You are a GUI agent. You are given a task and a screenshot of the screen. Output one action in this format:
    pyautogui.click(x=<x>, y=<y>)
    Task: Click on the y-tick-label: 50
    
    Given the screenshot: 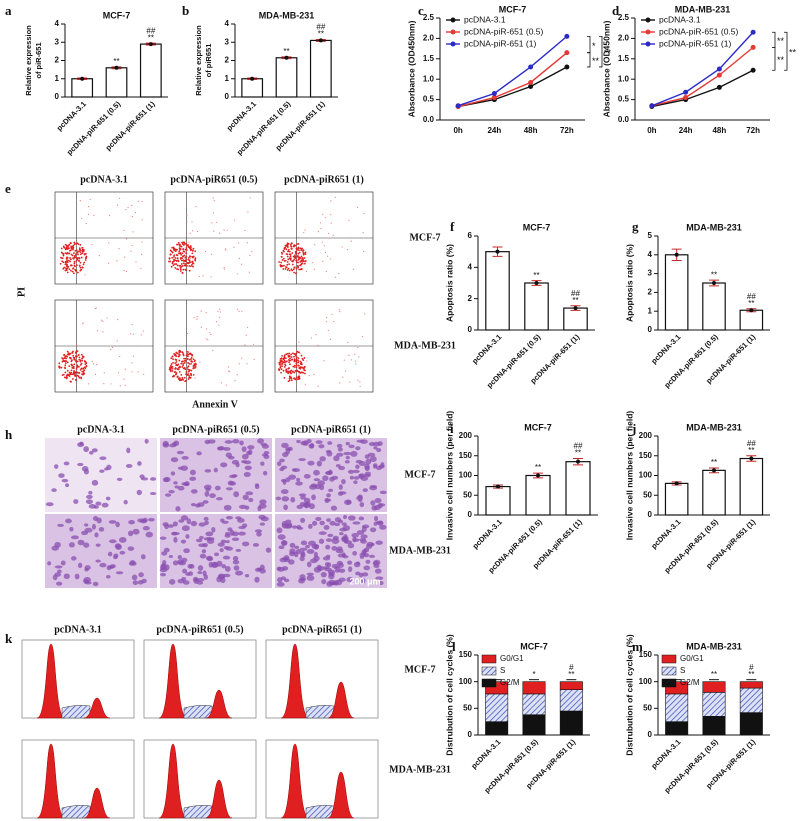 What is the action you would take?
    pyautogui.click(x=647, y=707)
    